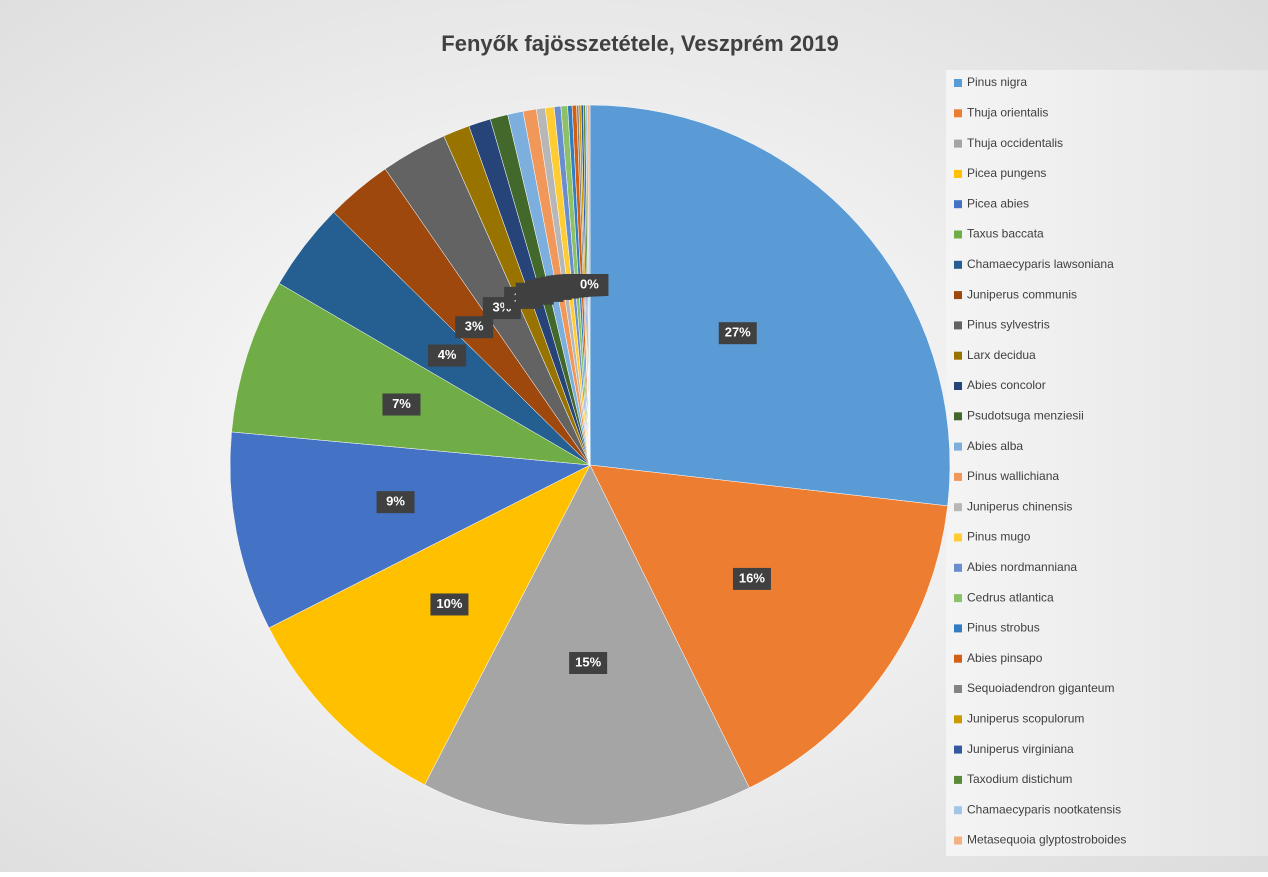  Describe the element at coordinates (1020, 749) in the screenshot. I see `legend-label: Juniperus virginiana` at that location.